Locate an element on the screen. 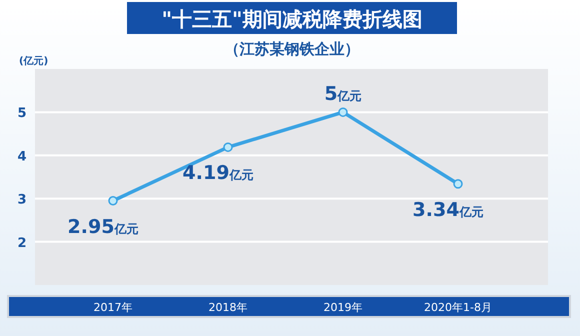 The height and width of the screenshot is (336, 580). x-tick-label: 2018年 is located at coordinates (228, 307).